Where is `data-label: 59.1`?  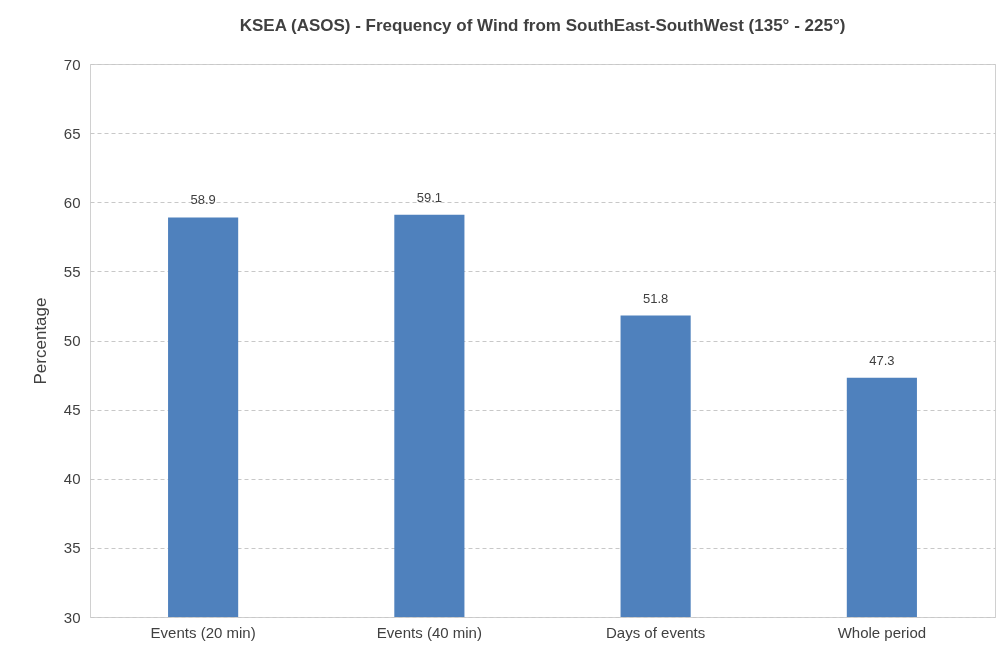 data-label: 59.1 is located at coordinates (429, 197).